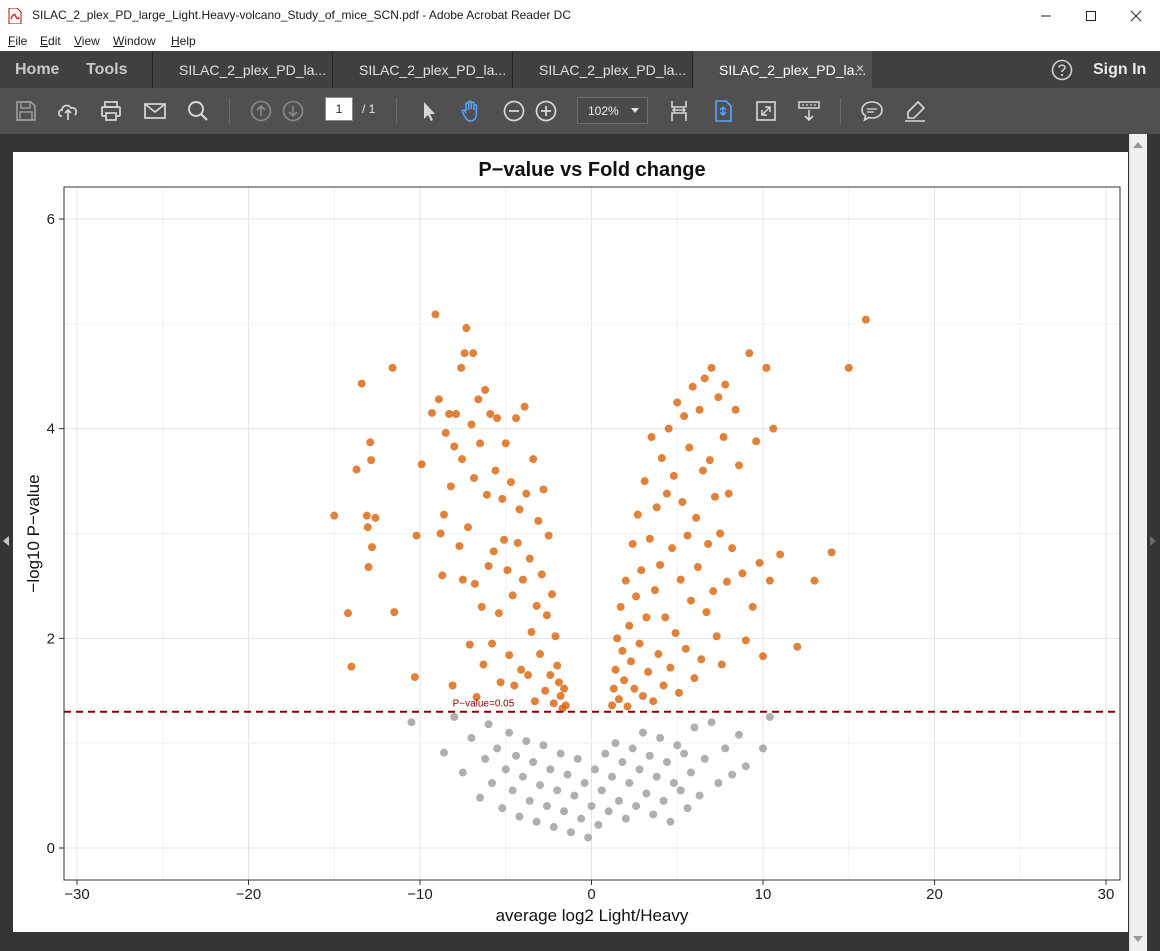 The image size is (1160, 951). What do you see at coordinates (723, 111) in the screenshot?
I see `fit-page-button` at bounding box center [723, 111].